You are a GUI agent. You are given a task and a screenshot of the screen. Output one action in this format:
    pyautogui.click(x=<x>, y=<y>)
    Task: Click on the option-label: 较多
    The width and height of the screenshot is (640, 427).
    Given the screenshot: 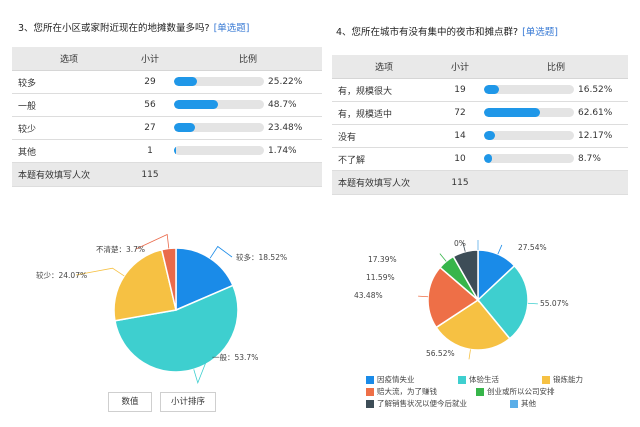 What is the action you would take?
    pyautogui.click(x=69, y=82)
    